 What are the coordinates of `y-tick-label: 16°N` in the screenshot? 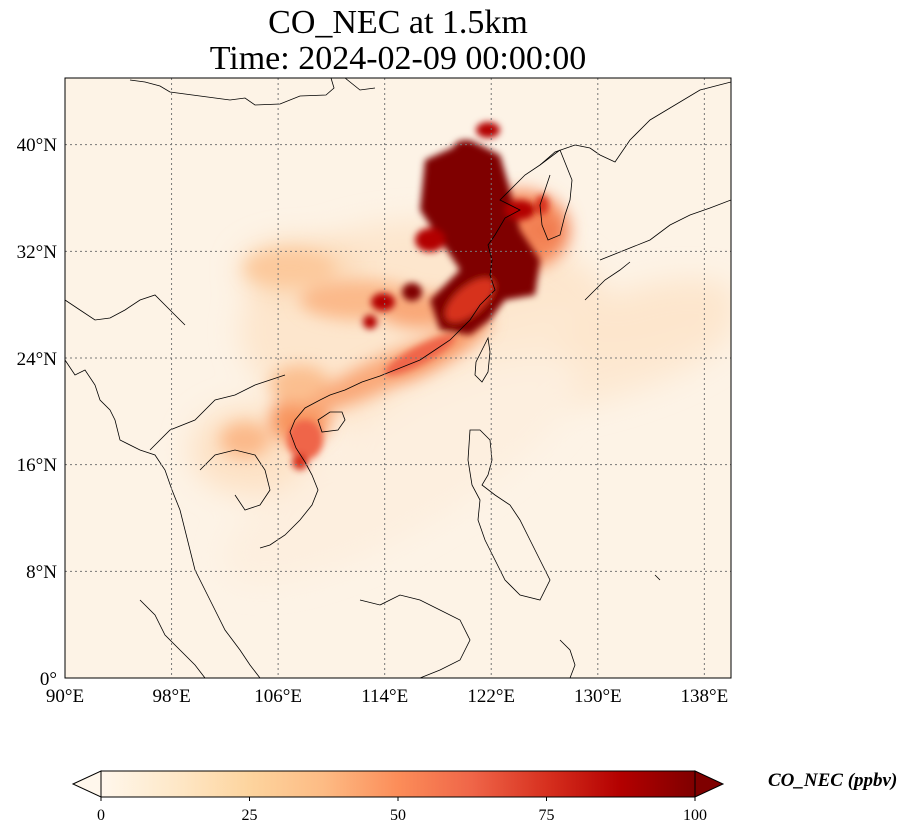 It's located at (37, 465).